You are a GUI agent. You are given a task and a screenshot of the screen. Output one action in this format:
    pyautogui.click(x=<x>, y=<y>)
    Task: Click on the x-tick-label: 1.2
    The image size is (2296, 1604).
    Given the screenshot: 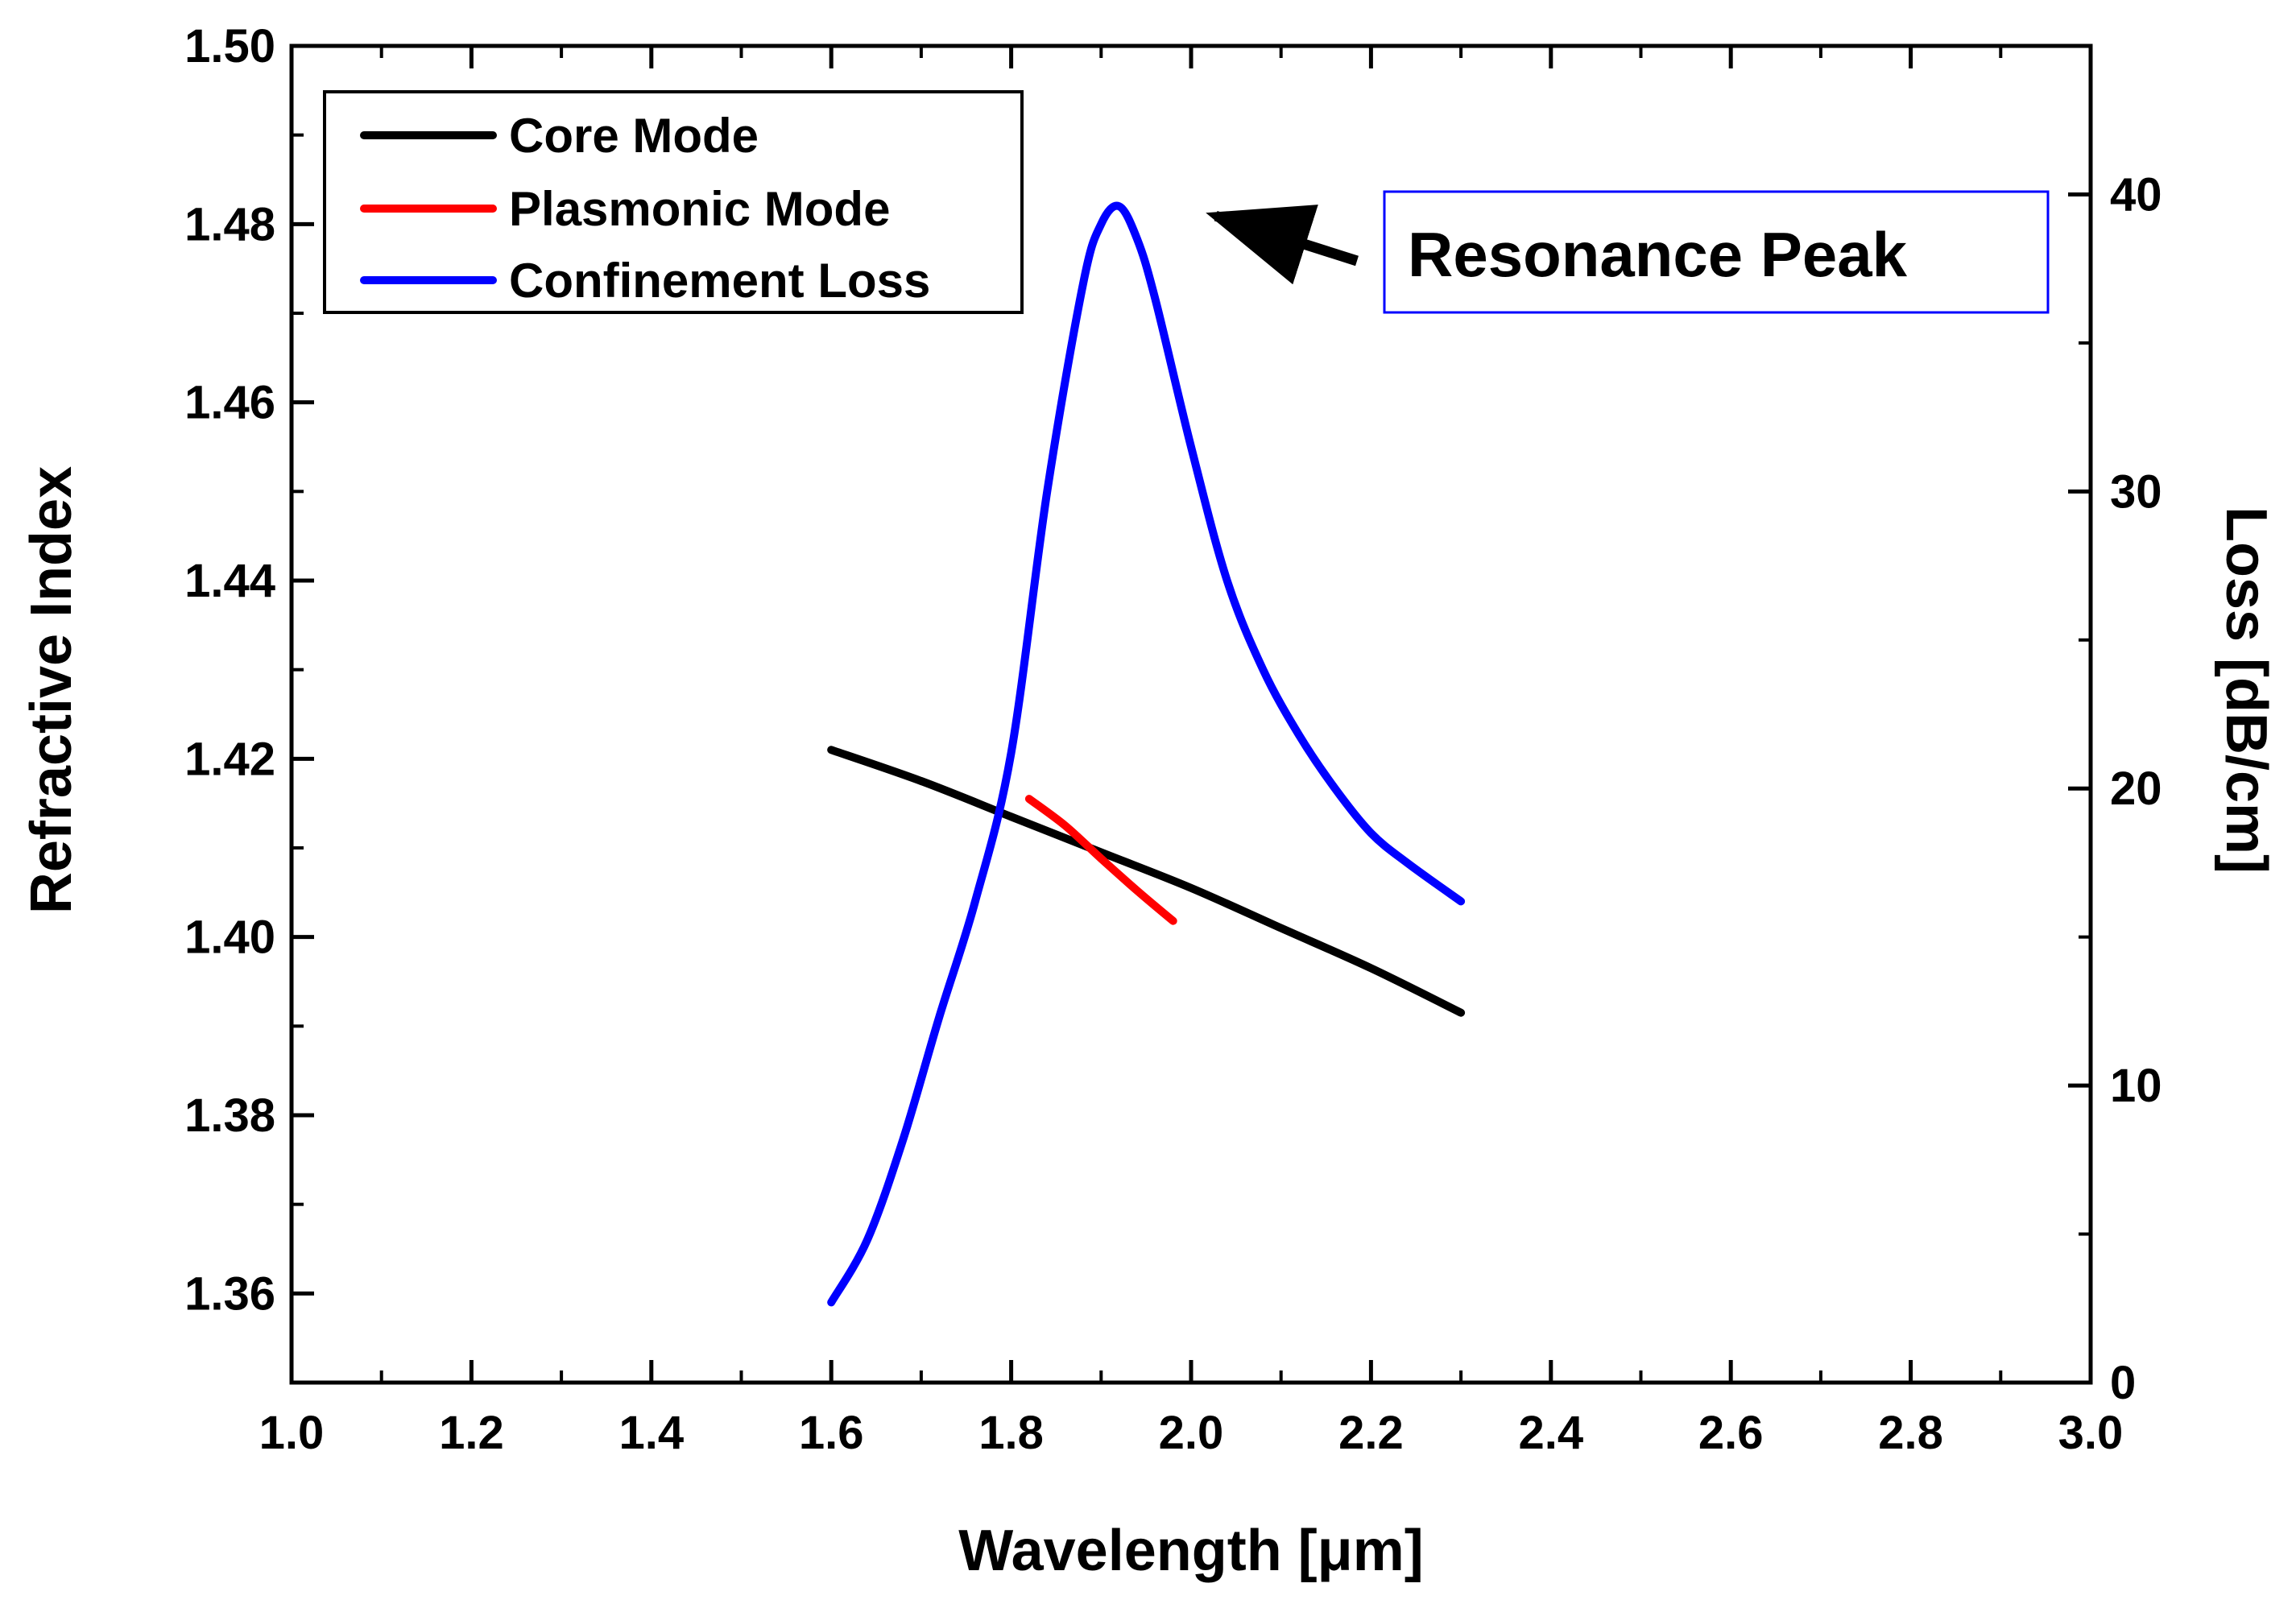 What is the action you would take?
    pyautogui.click(x=471, y=1433)
    